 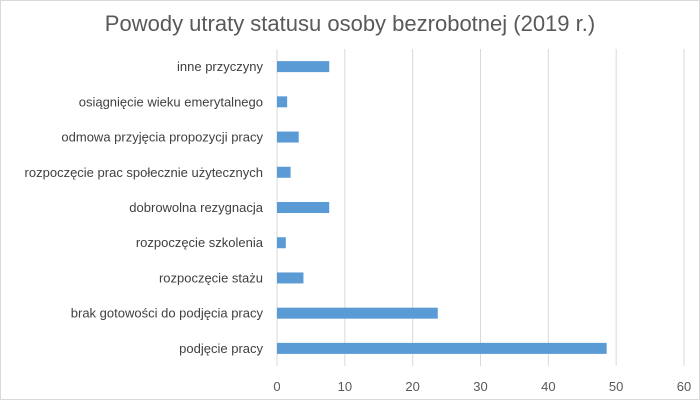 I want to click on x-tick-label: 0, so click(x=276, y=386).